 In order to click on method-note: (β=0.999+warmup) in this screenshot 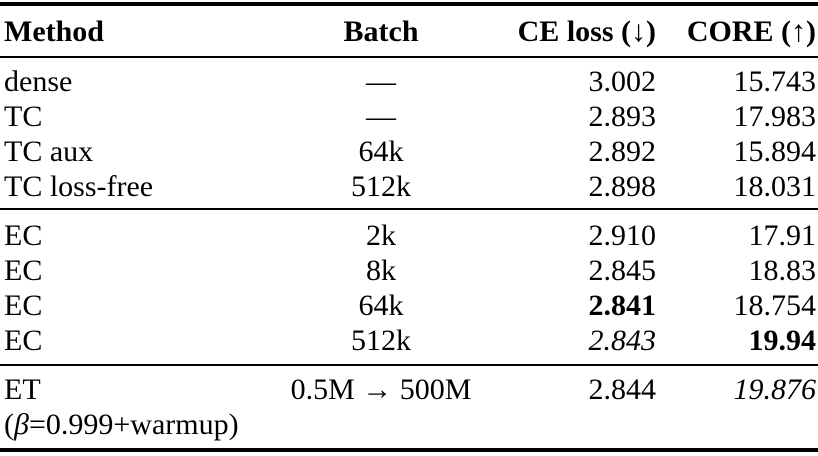, I will do `click(137, 424)`.